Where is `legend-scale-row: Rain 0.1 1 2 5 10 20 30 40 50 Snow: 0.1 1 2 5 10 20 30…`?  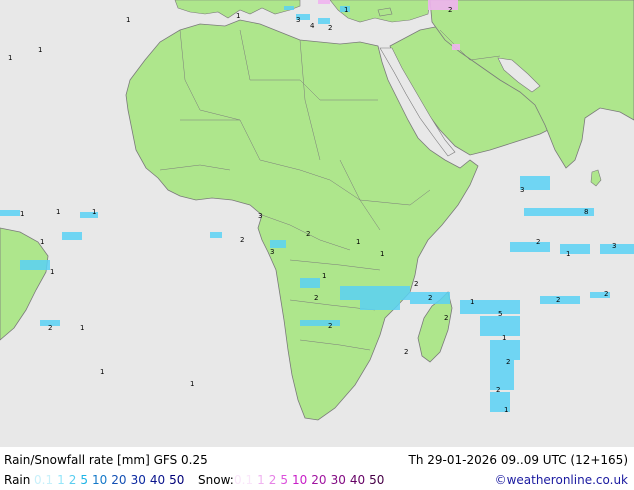 legend-scale-row: Rain 0.1 1 2 5 10 20 30 40 50 Snow: 0.1 1 2 5 10 20 30… is located at coordinates (317, 480).